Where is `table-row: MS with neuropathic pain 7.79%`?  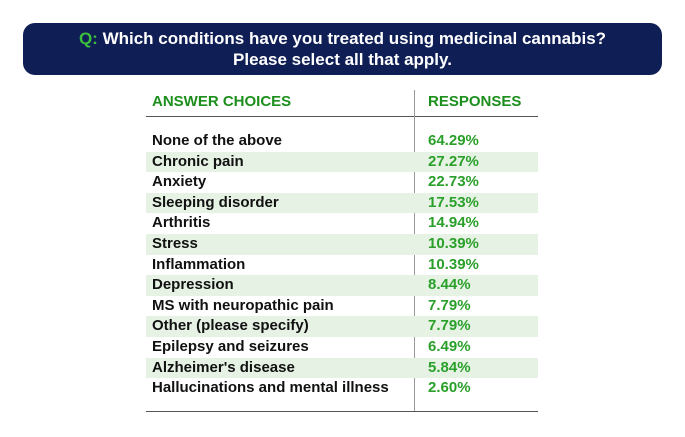
table-row: MS with neuropathic pain 7.79% is located at coordinates (342, 306).